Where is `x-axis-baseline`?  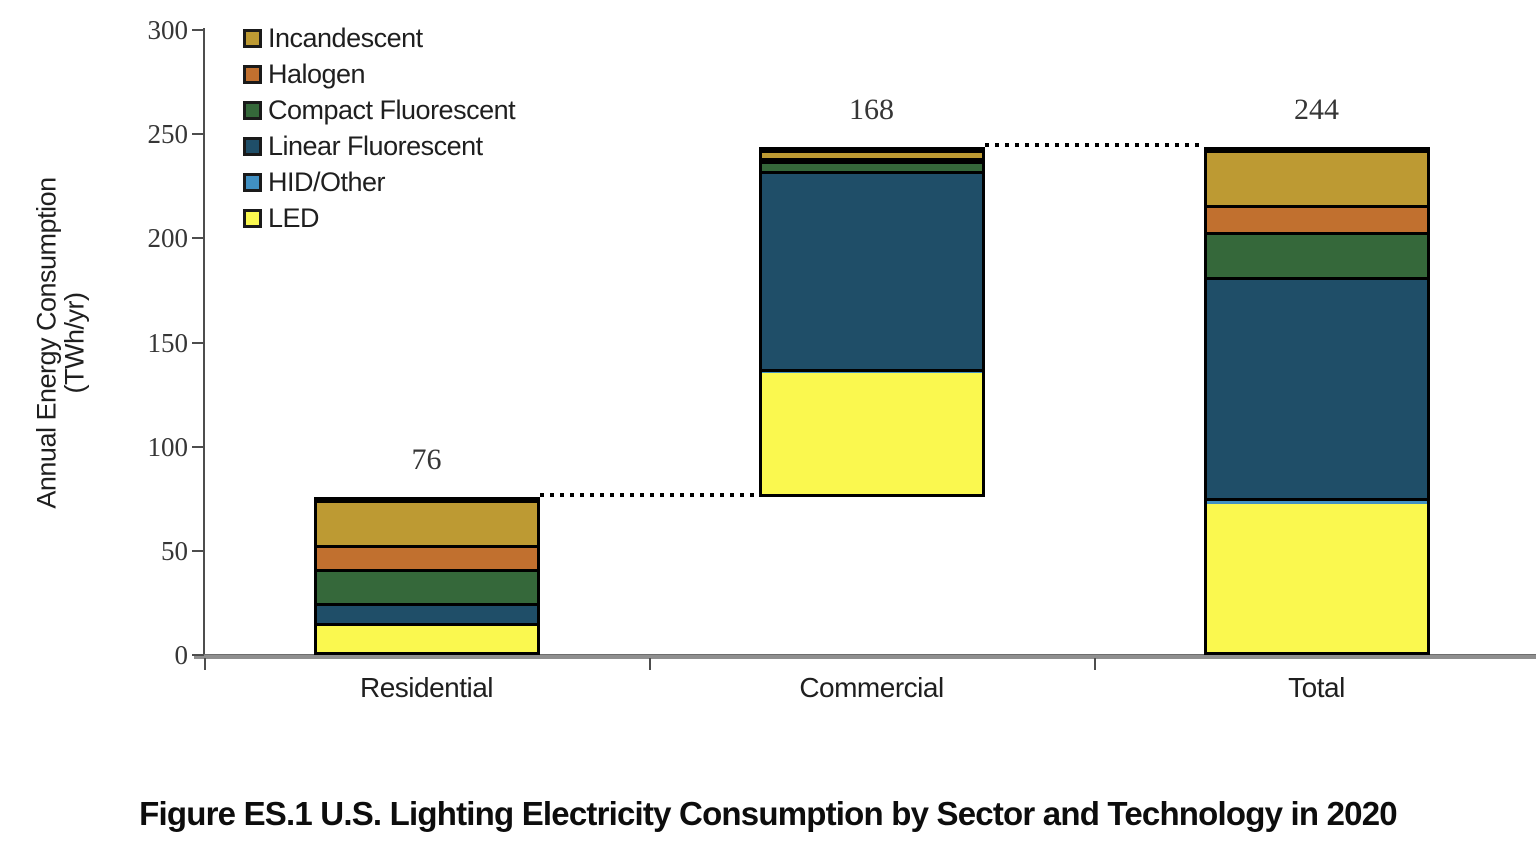
x-axis-baseline is located at coordinates (865, 656).